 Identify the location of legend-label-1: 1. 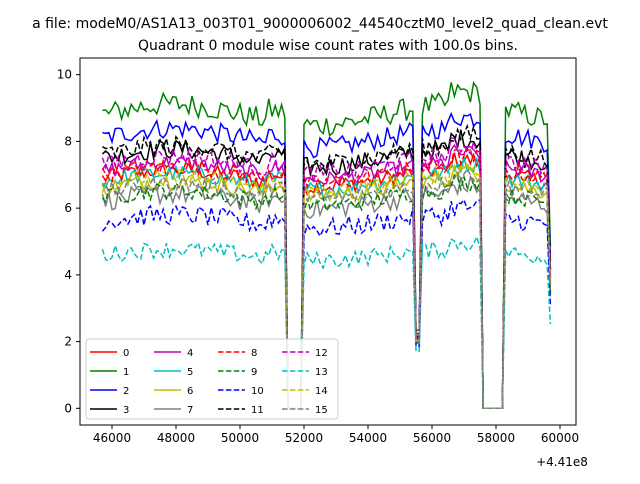
(126, 372).